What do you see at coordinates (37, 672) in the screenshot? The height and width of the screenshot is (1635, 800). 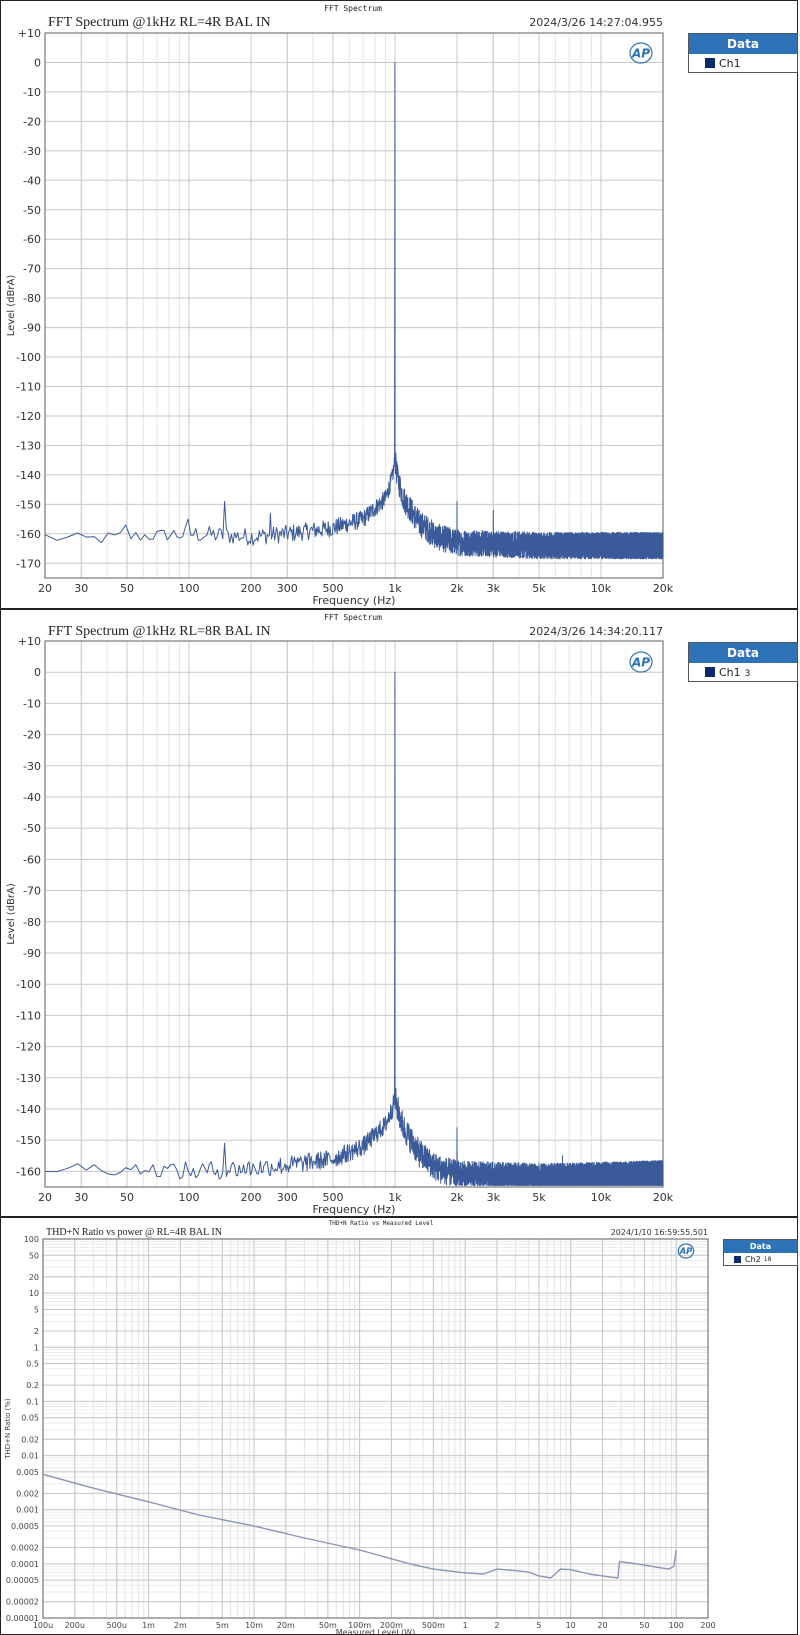 I see `y-tick-label: 0` at bounding box center [37, 672].